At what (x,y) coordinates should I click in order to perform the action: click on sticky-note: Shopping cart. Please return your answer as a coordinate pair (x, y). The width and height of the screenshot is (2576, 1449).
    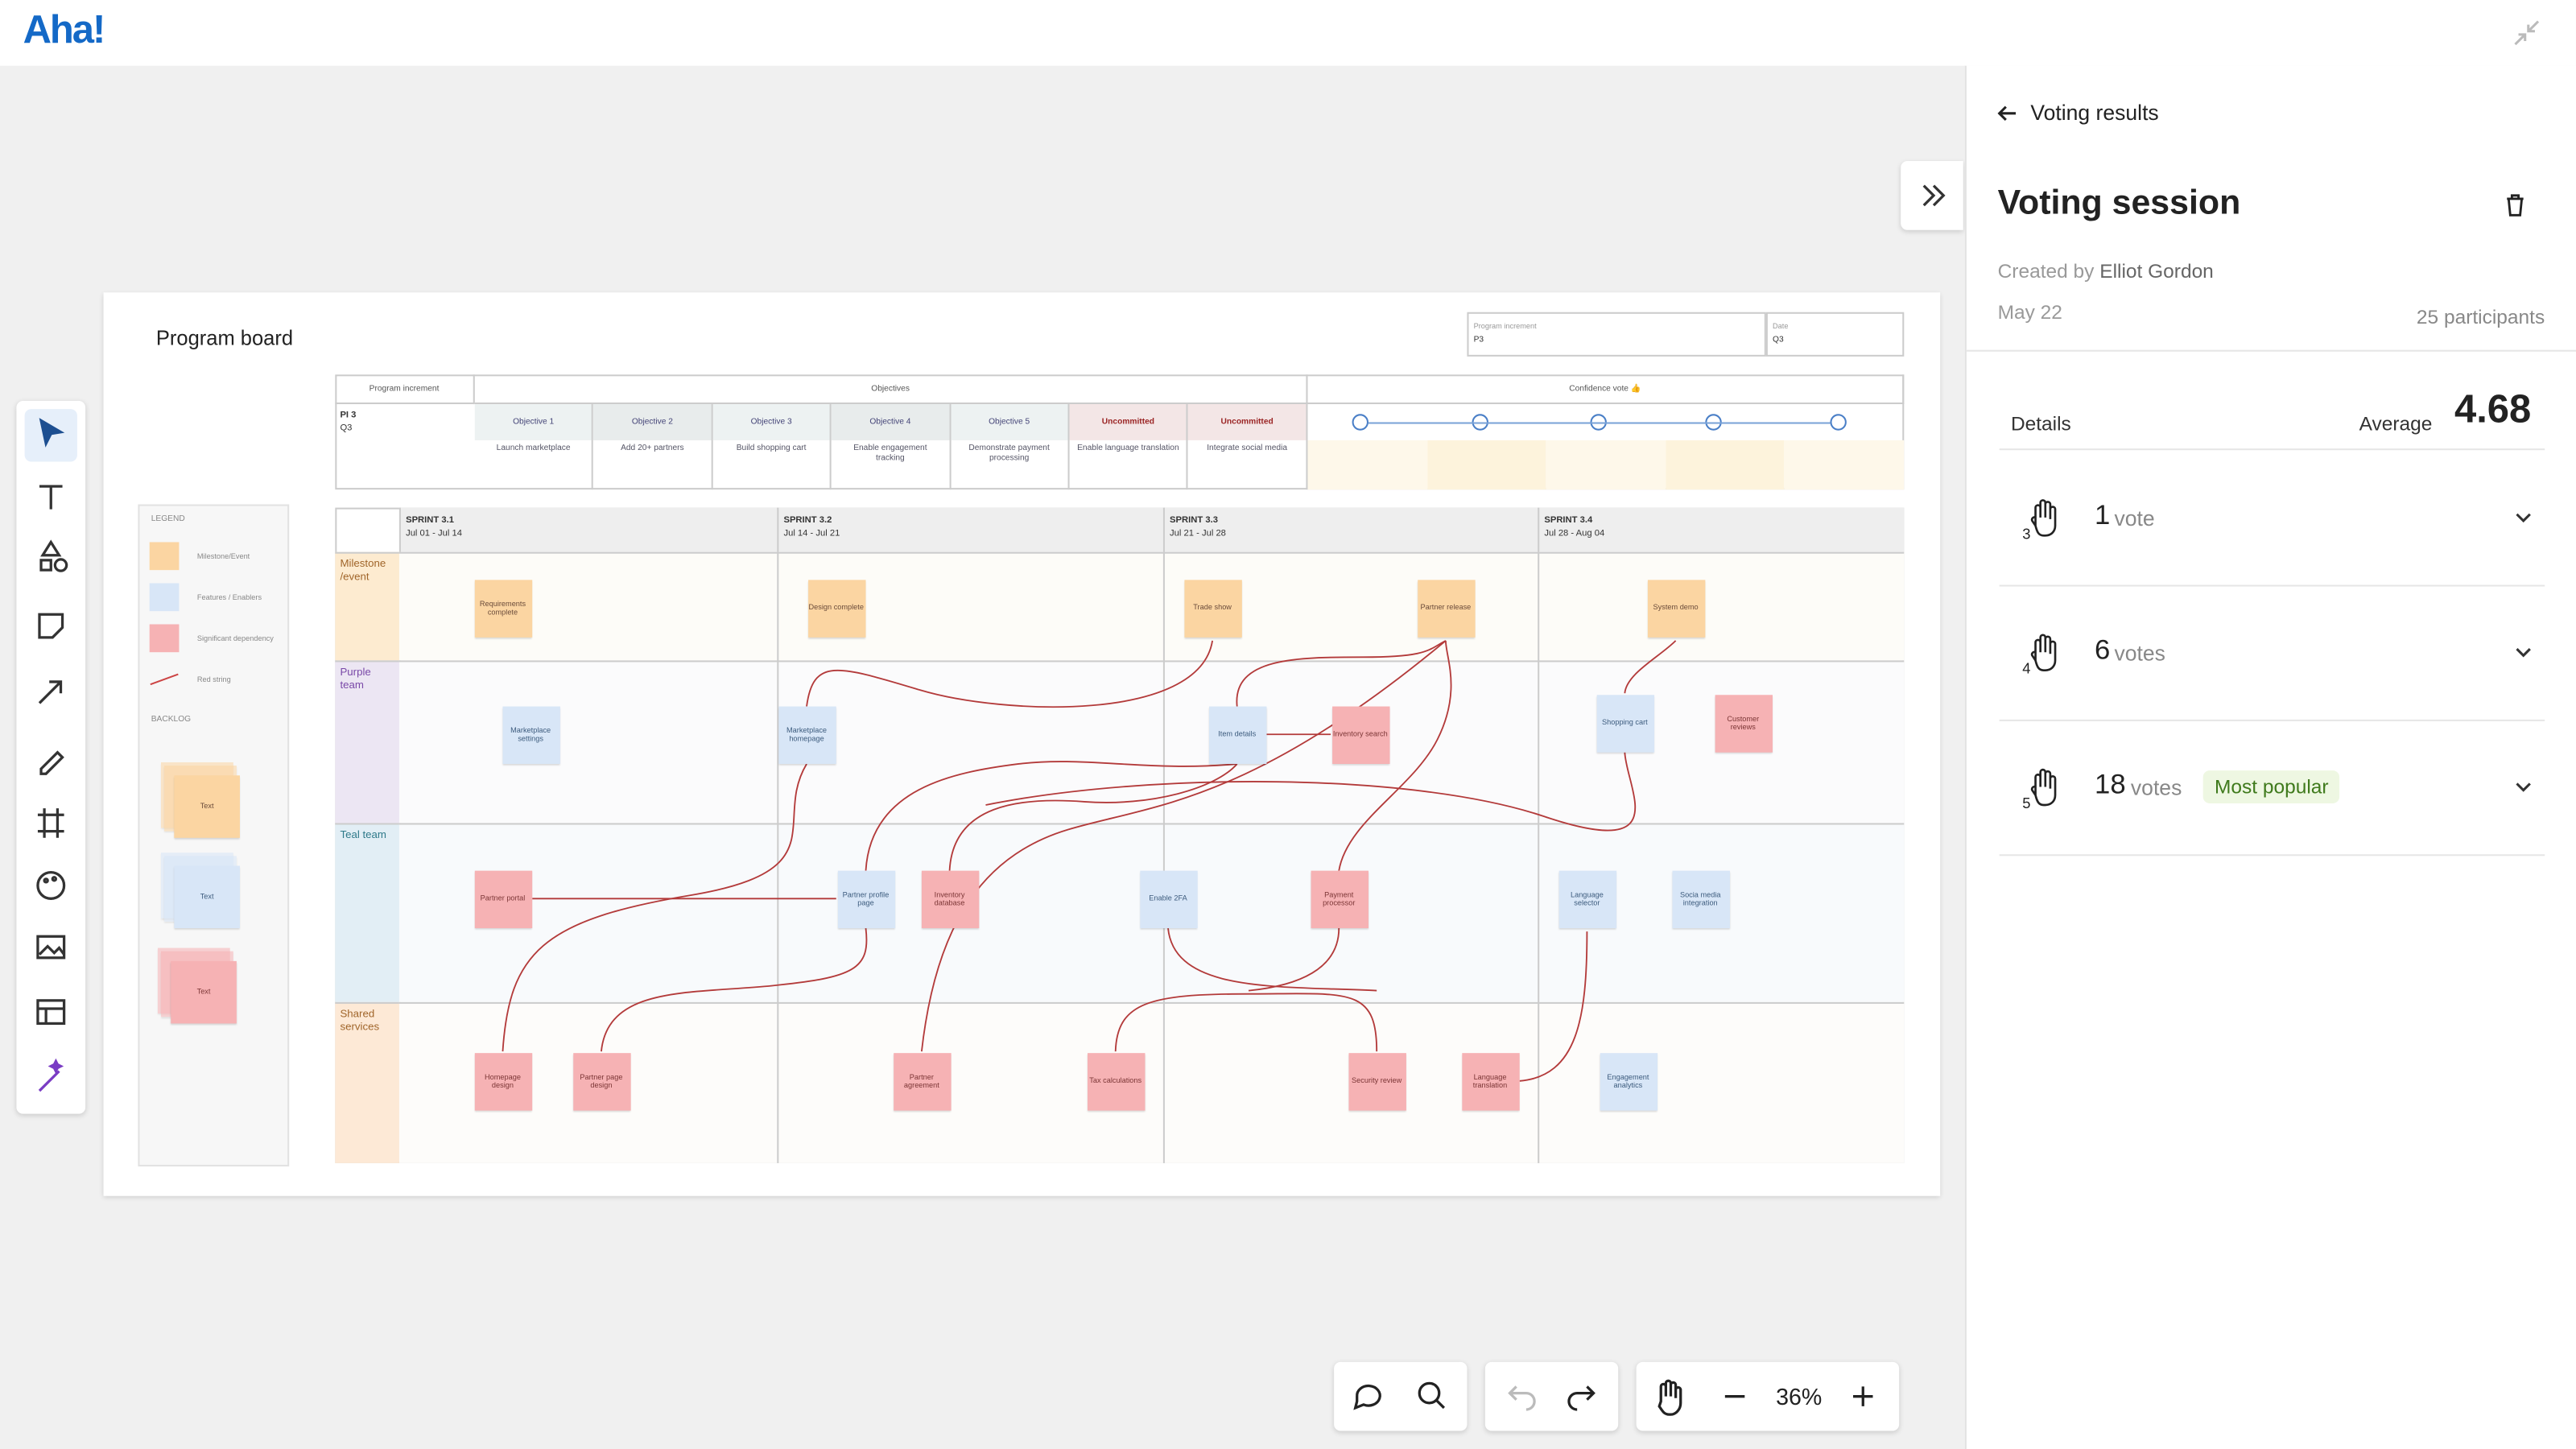
    Looking at the image, I should click on (1625, 723).